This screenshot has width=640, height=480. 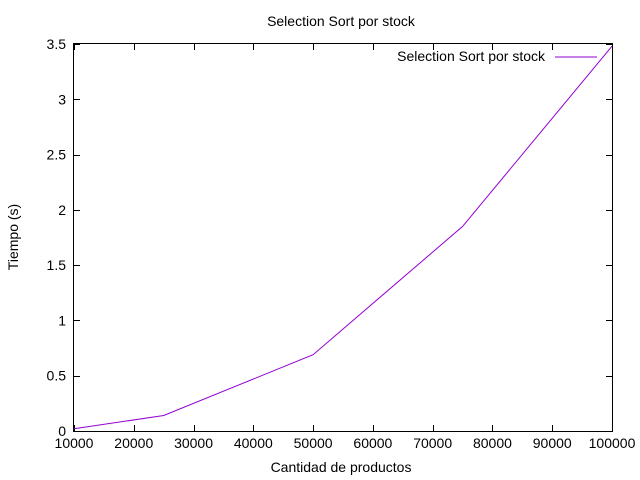 What do you see at coordinates (193, 443) in the screenshot?
I see `x-tick-label: 30000` at bounding box center [193, 443].